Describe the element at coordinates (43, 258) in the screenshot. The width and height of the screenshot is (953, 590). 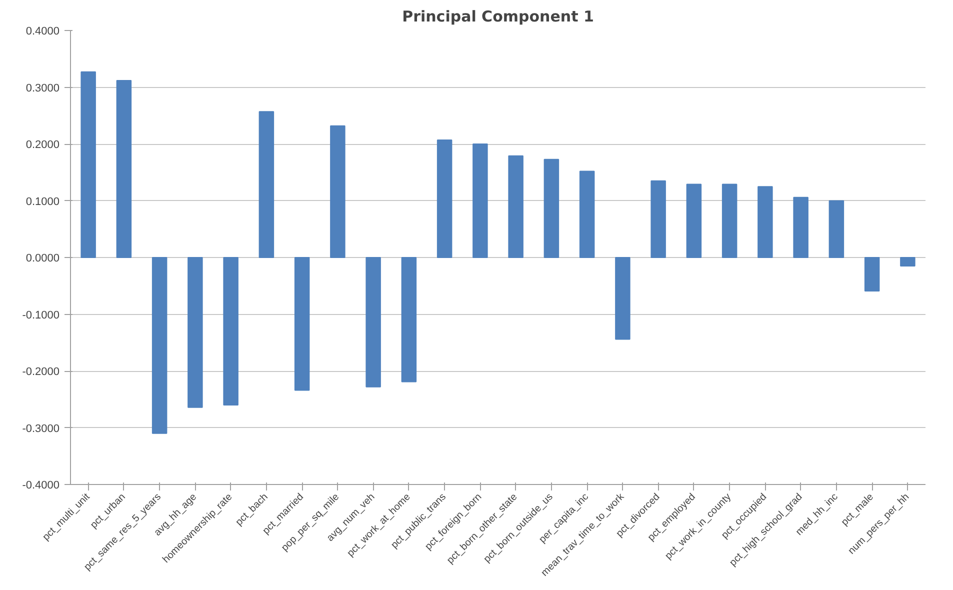
I see `y-tick-label: 0.0000` at that location.